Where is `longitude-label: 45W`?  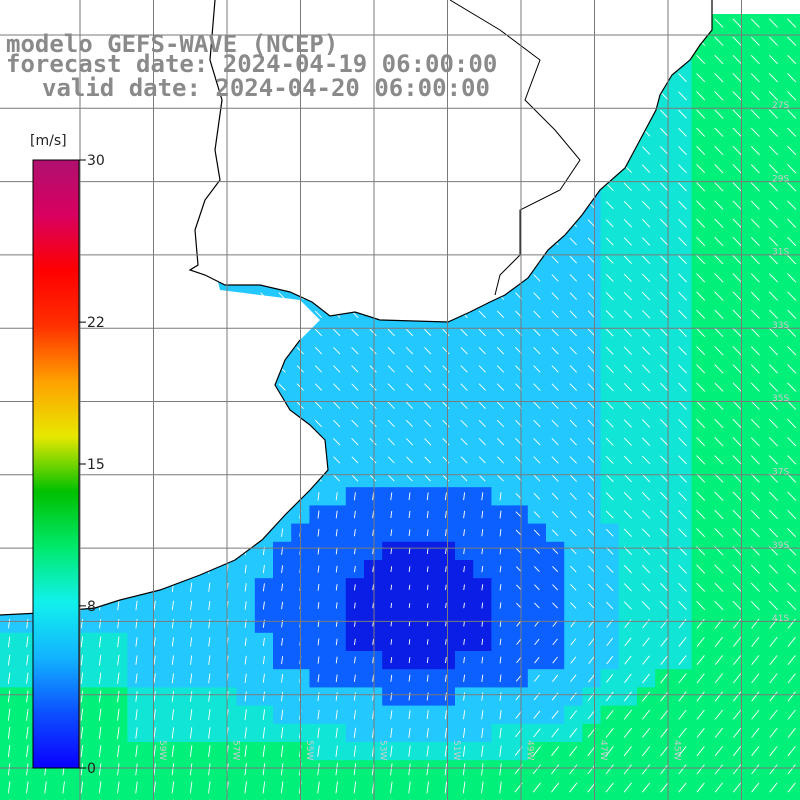 longitude-label: 45W is located at coordinates (677, 750).